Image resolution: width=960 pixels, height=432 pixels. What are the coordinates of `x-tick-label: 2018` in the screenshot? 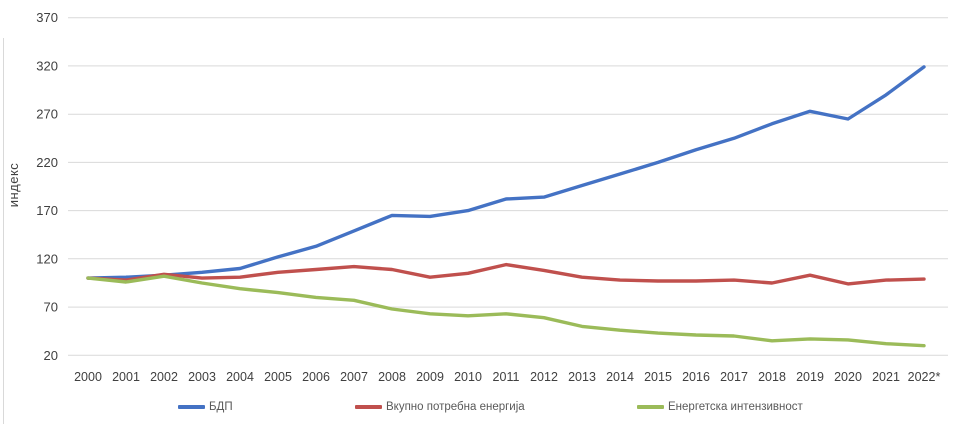 It's located at (772, 377).